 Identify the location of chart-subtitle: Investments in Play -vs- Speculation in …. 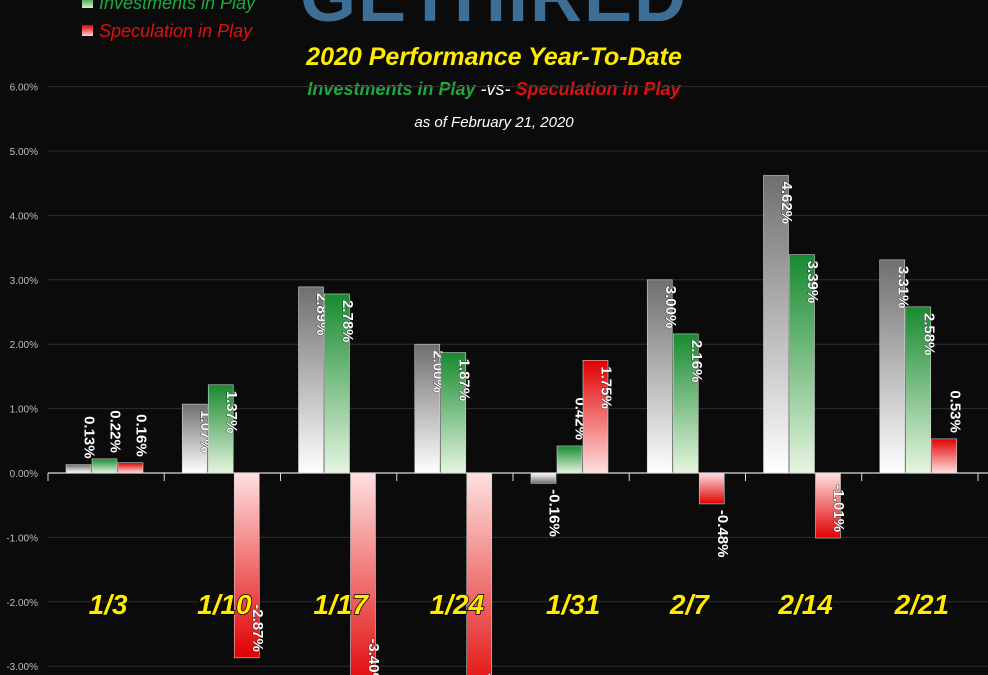
(494, 89).